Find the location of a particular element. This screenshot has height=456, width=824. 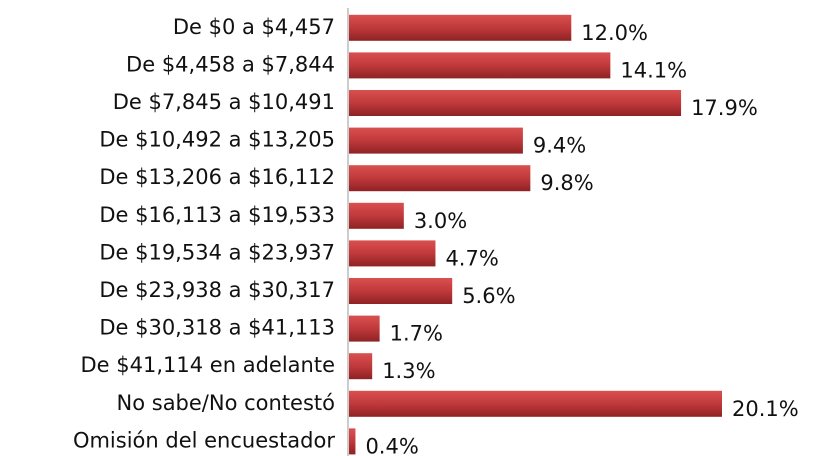

category-label: De $30,318 a $41,113 is located at coordinates (217, 328).